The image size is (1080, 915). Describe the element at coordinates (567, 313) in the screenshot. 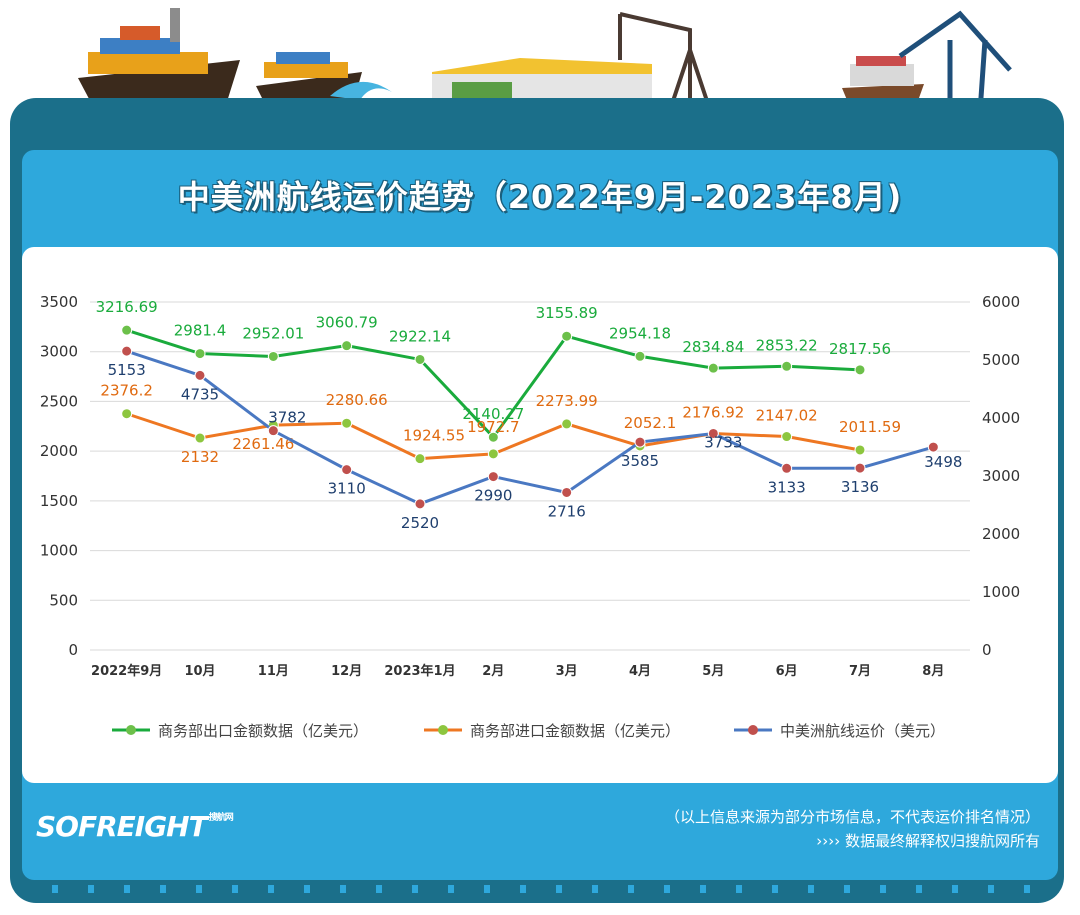

I see `data-label: 3155.89` at that location.